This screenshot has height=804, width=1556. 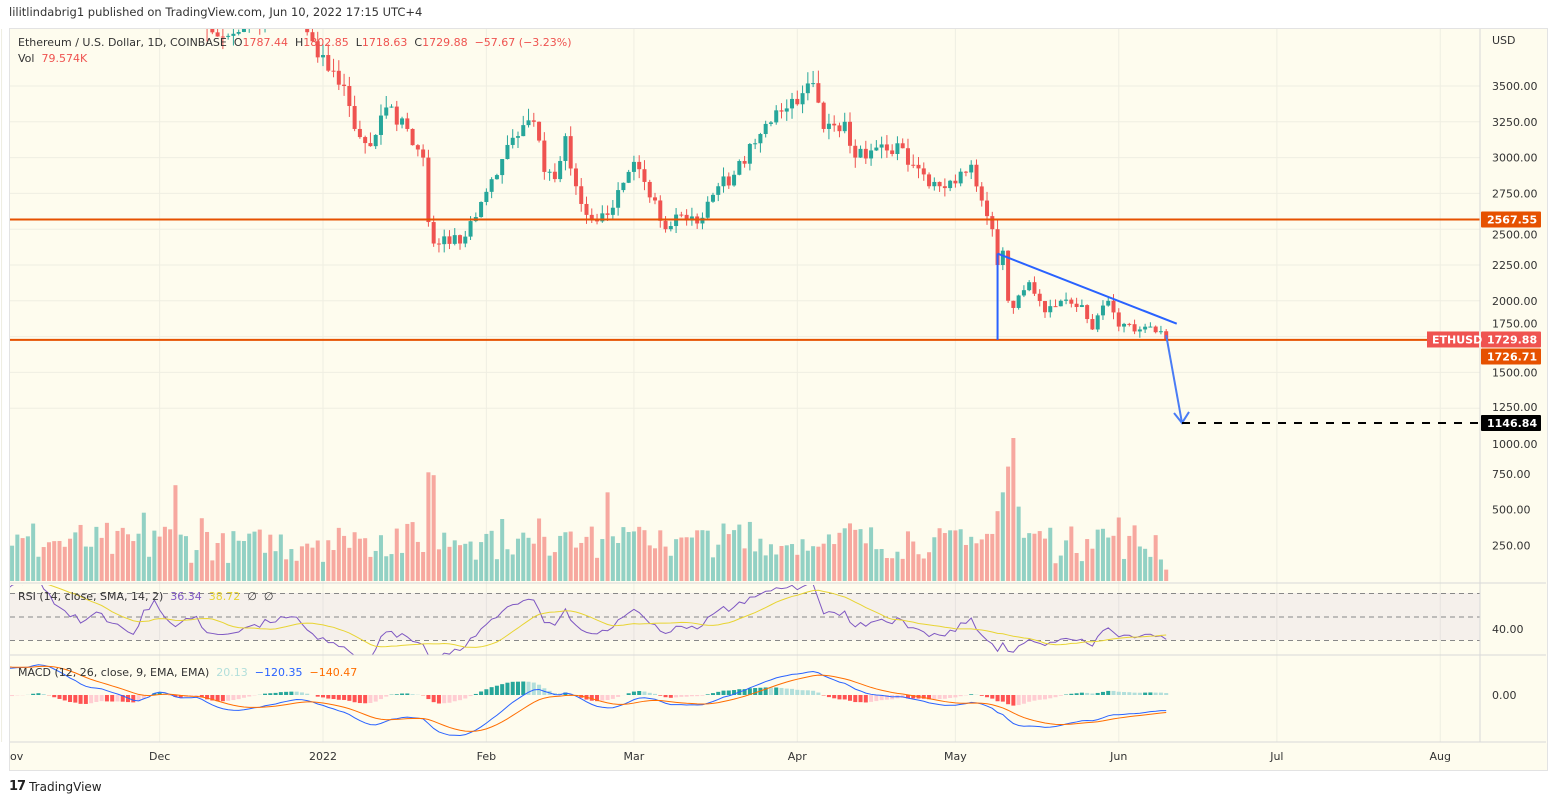 What do you see at coordinates (1515, 122) in the screenshot?
I see `price-axis-tick: 3250.00` at bounding box center [1515, 122].